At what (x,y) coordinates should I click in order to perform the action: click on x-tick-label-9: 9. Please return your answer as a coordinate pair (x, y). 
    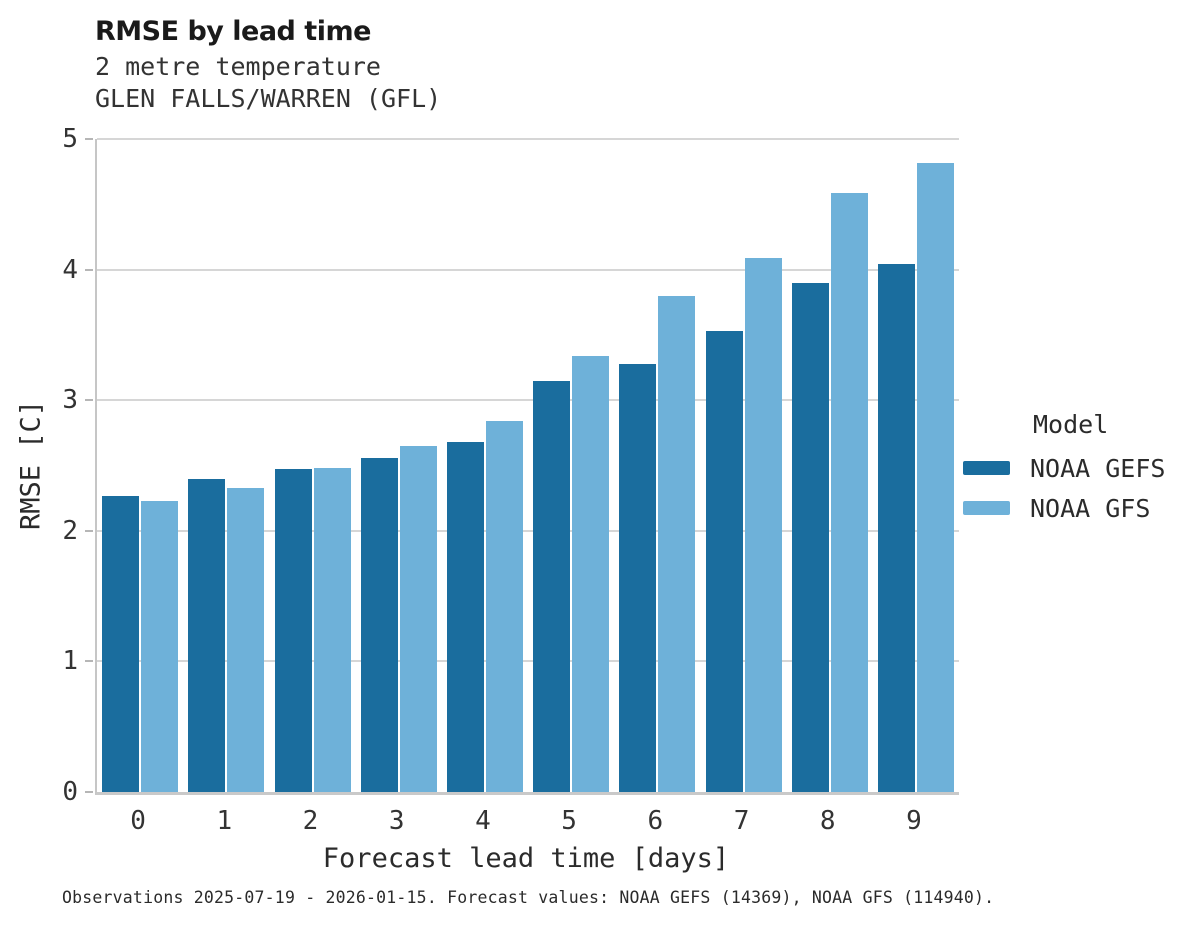
    Looking at the image, I should click on (914, 821).